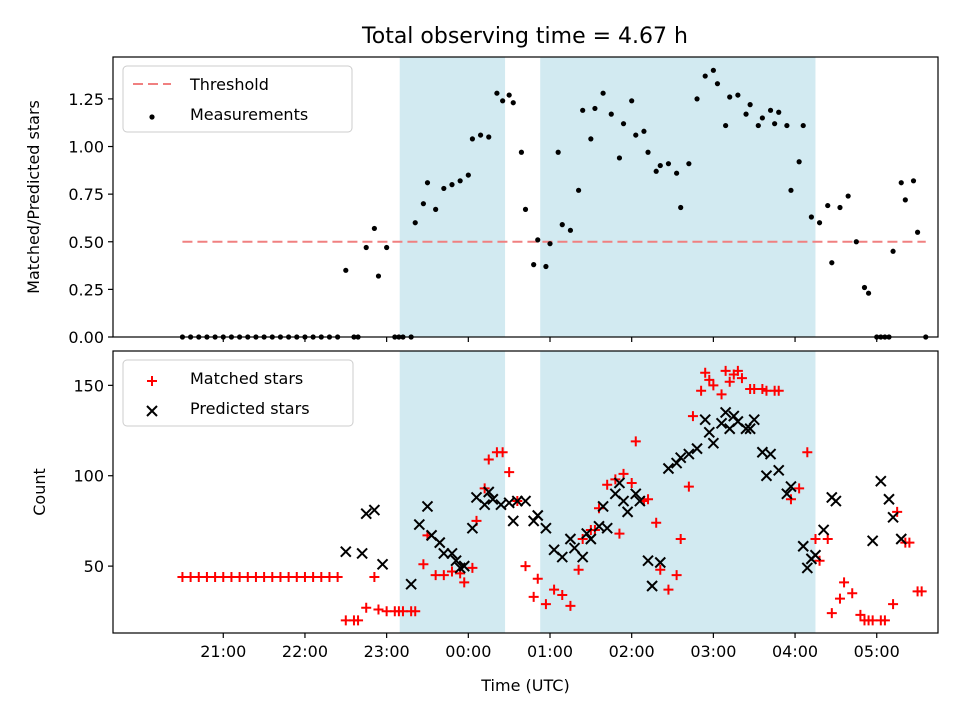 Image resolution: width=960 pixels, height=720 pixels. I want to click on top-y-axis-label: Matched/Predicted stars, so click(33, 197).